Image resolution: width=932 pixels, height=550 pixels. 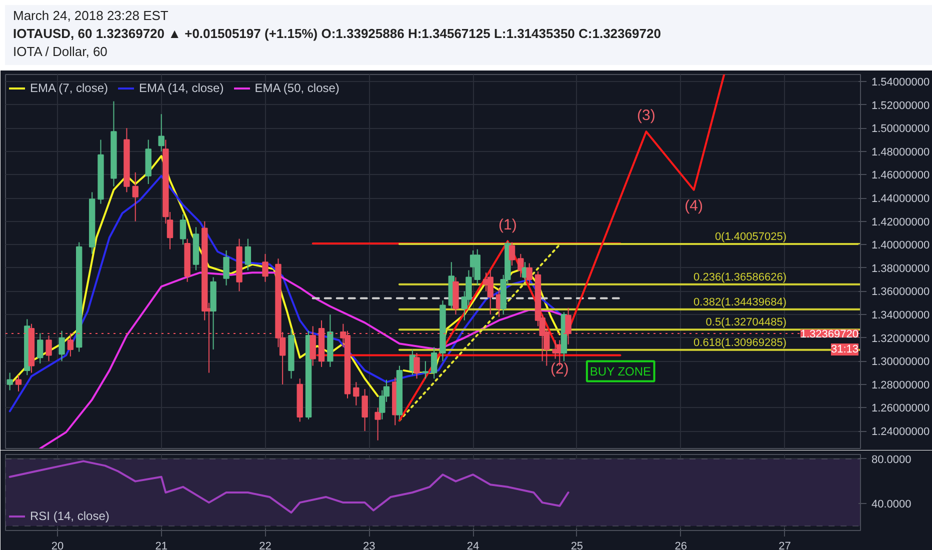 I want to click on x-tick-label: 22, so click(x=265, y=545).